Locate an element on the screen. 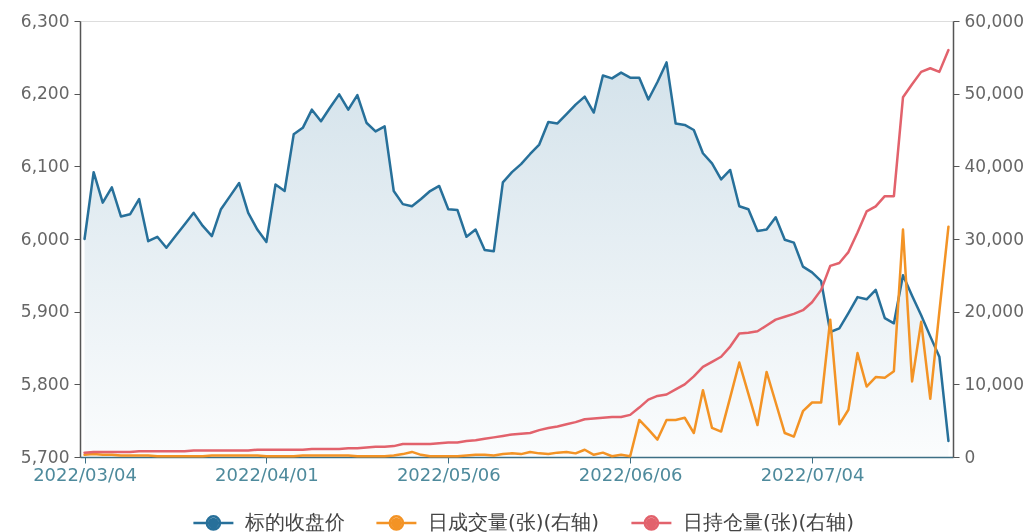  y2-tick-label: 40,000 is located at coordinates (994, 165).